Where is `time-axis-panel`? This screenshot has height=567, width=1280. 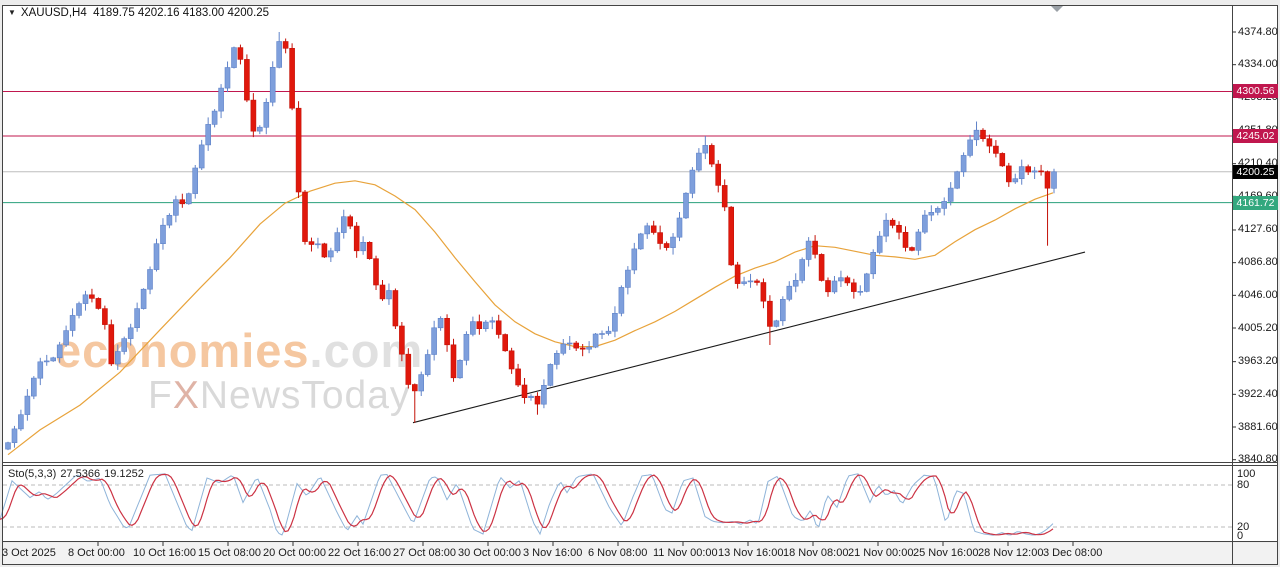 time-axis-panel is located at coordinates (640, 553).